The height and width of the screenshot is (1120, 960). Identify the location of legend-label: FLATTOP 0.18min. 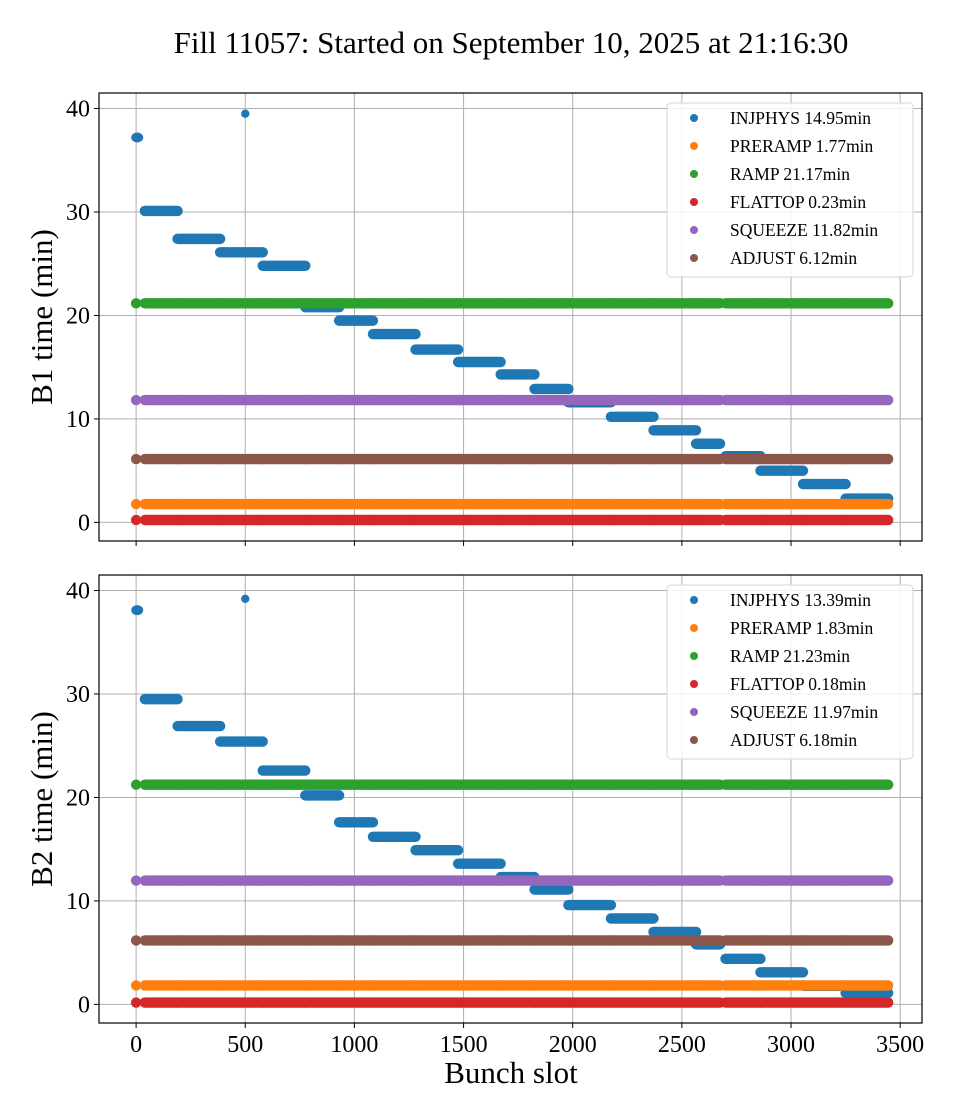
(798, 684).